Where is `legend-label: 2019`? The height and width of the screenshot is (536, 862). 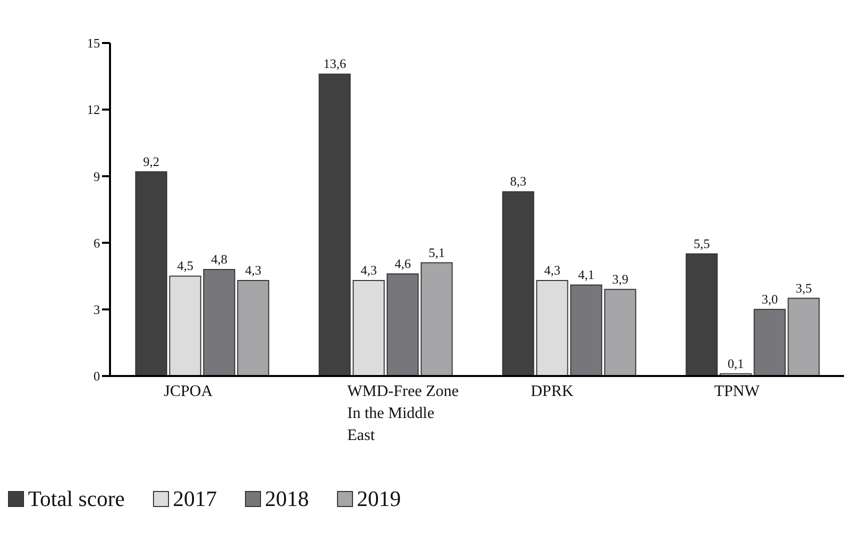
legend-label: 2019 is located at coordinates (378, 499).